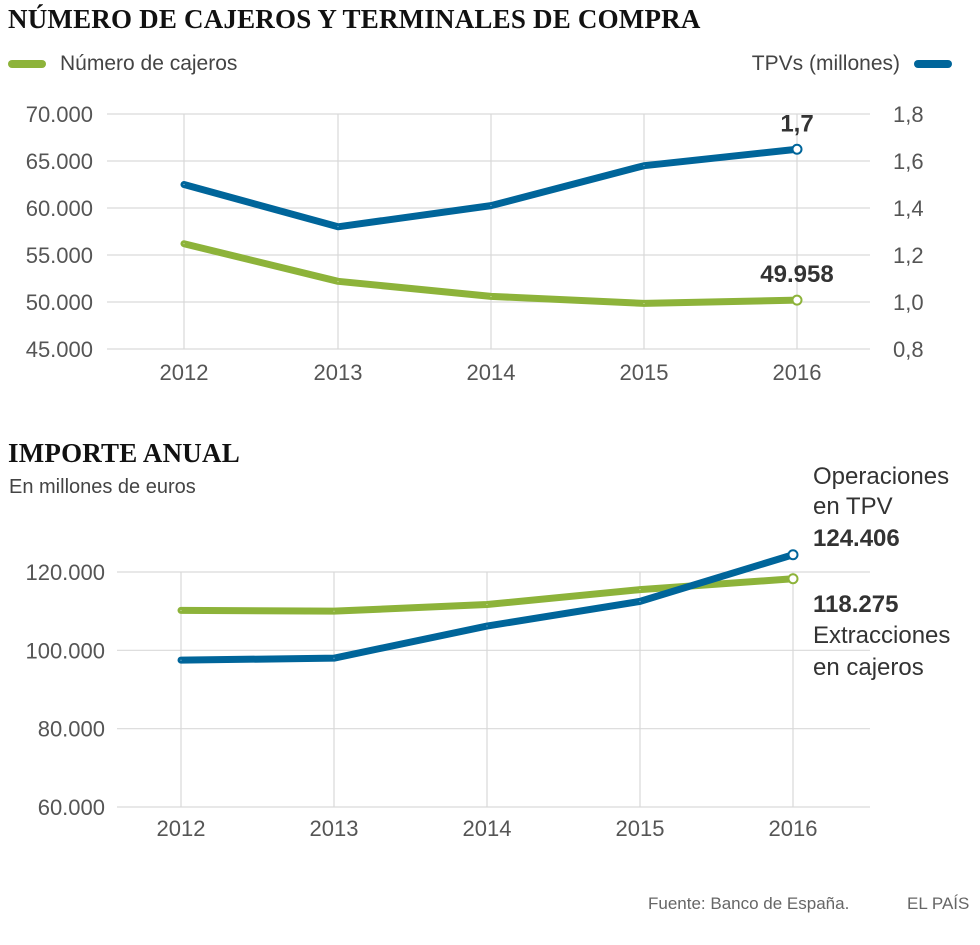 Image resolution: width=980 pixels, height=945 pixels. I want to click on chart-title-cajeros: NÚMERO DE CAJEROS Y TERMINALES DE COMPRA, so click(354, 19).